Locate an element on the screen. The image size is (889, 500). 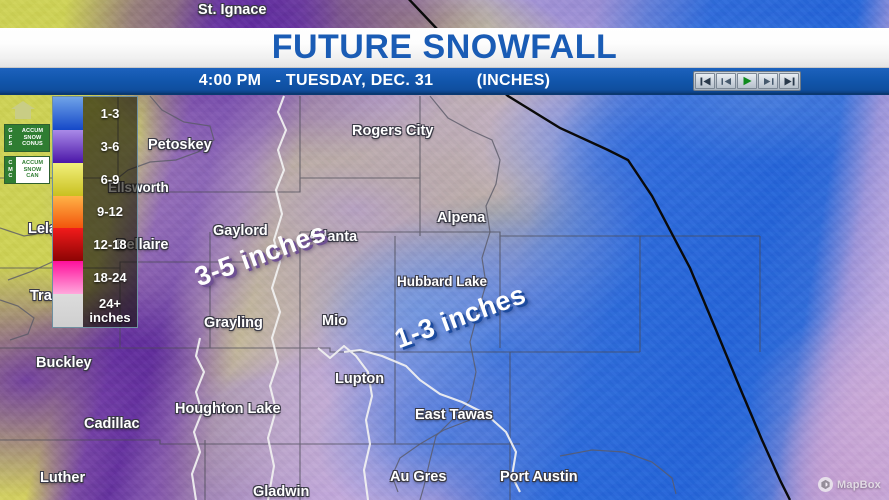
layer-tag-cmc-char-2: C is located at coordinates (10, 176).